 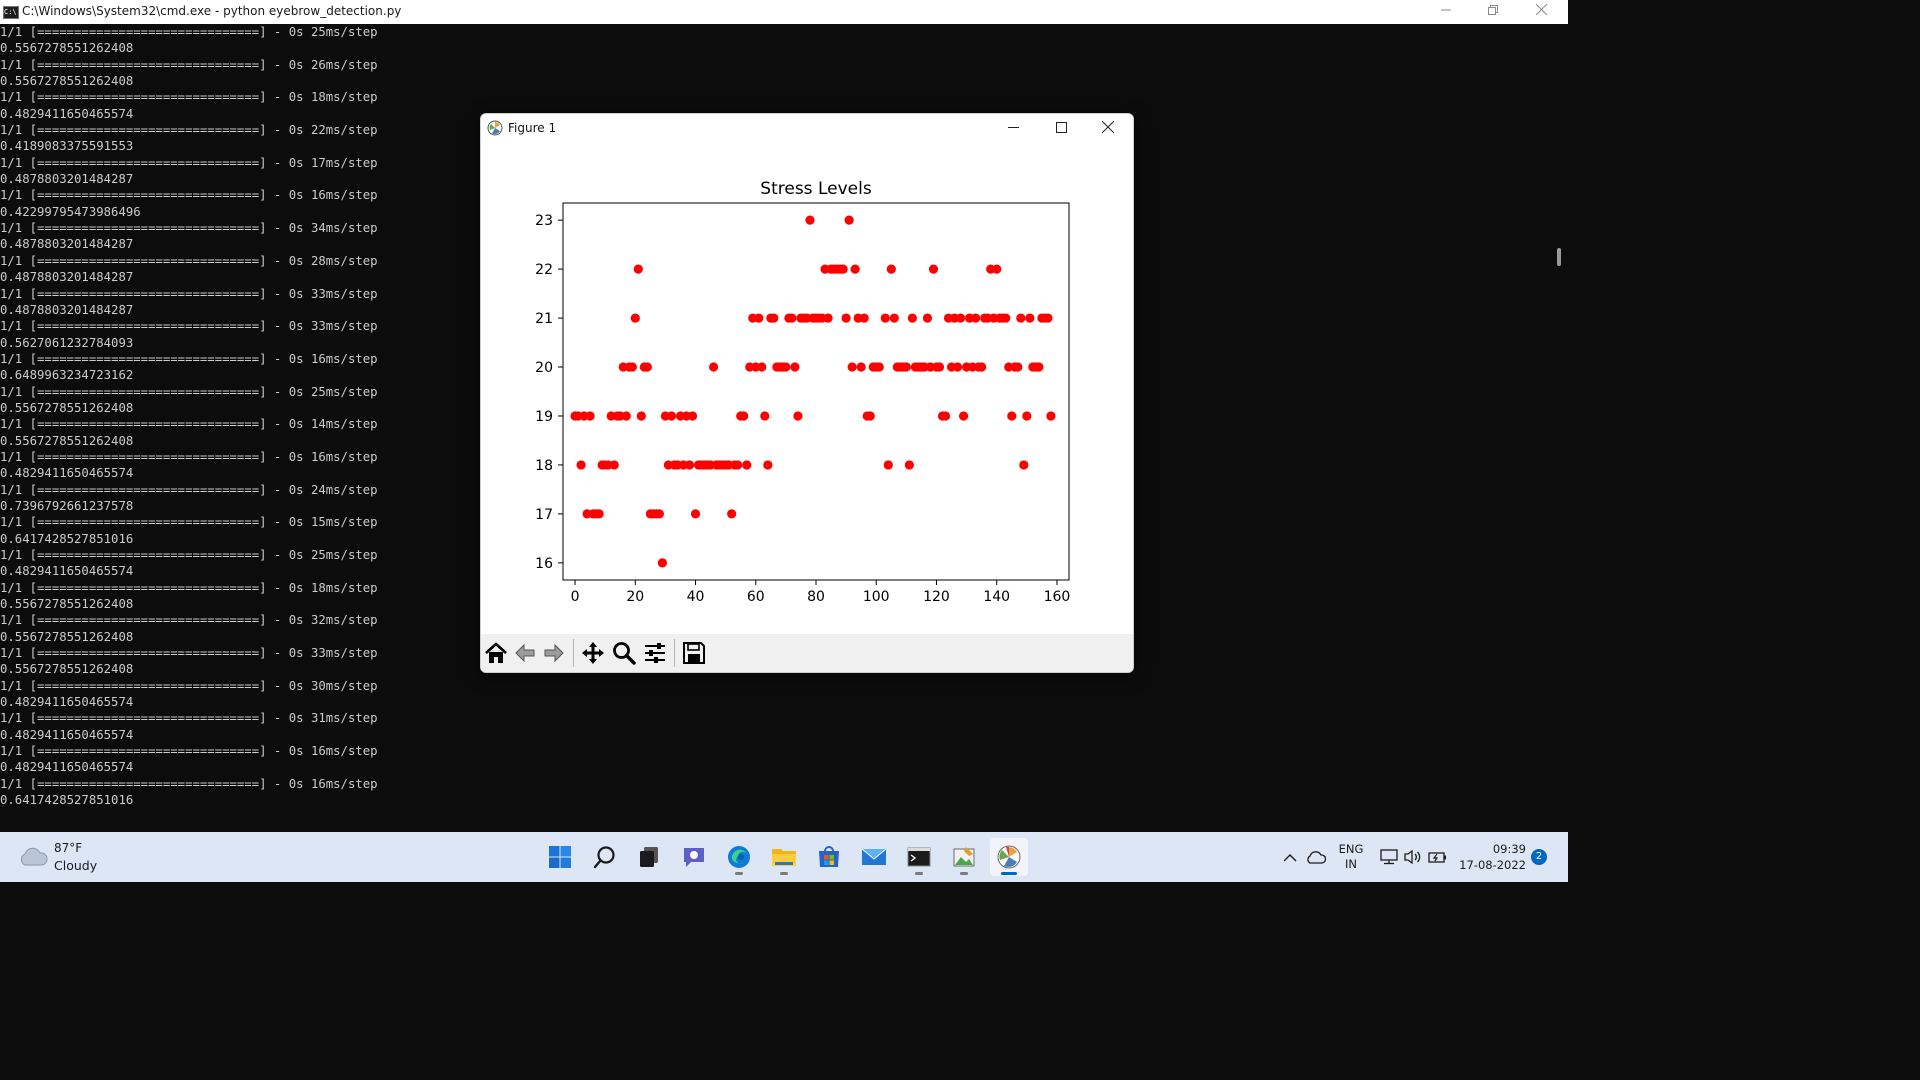 I want to click on zoom-button, so click(x=624, y=653).